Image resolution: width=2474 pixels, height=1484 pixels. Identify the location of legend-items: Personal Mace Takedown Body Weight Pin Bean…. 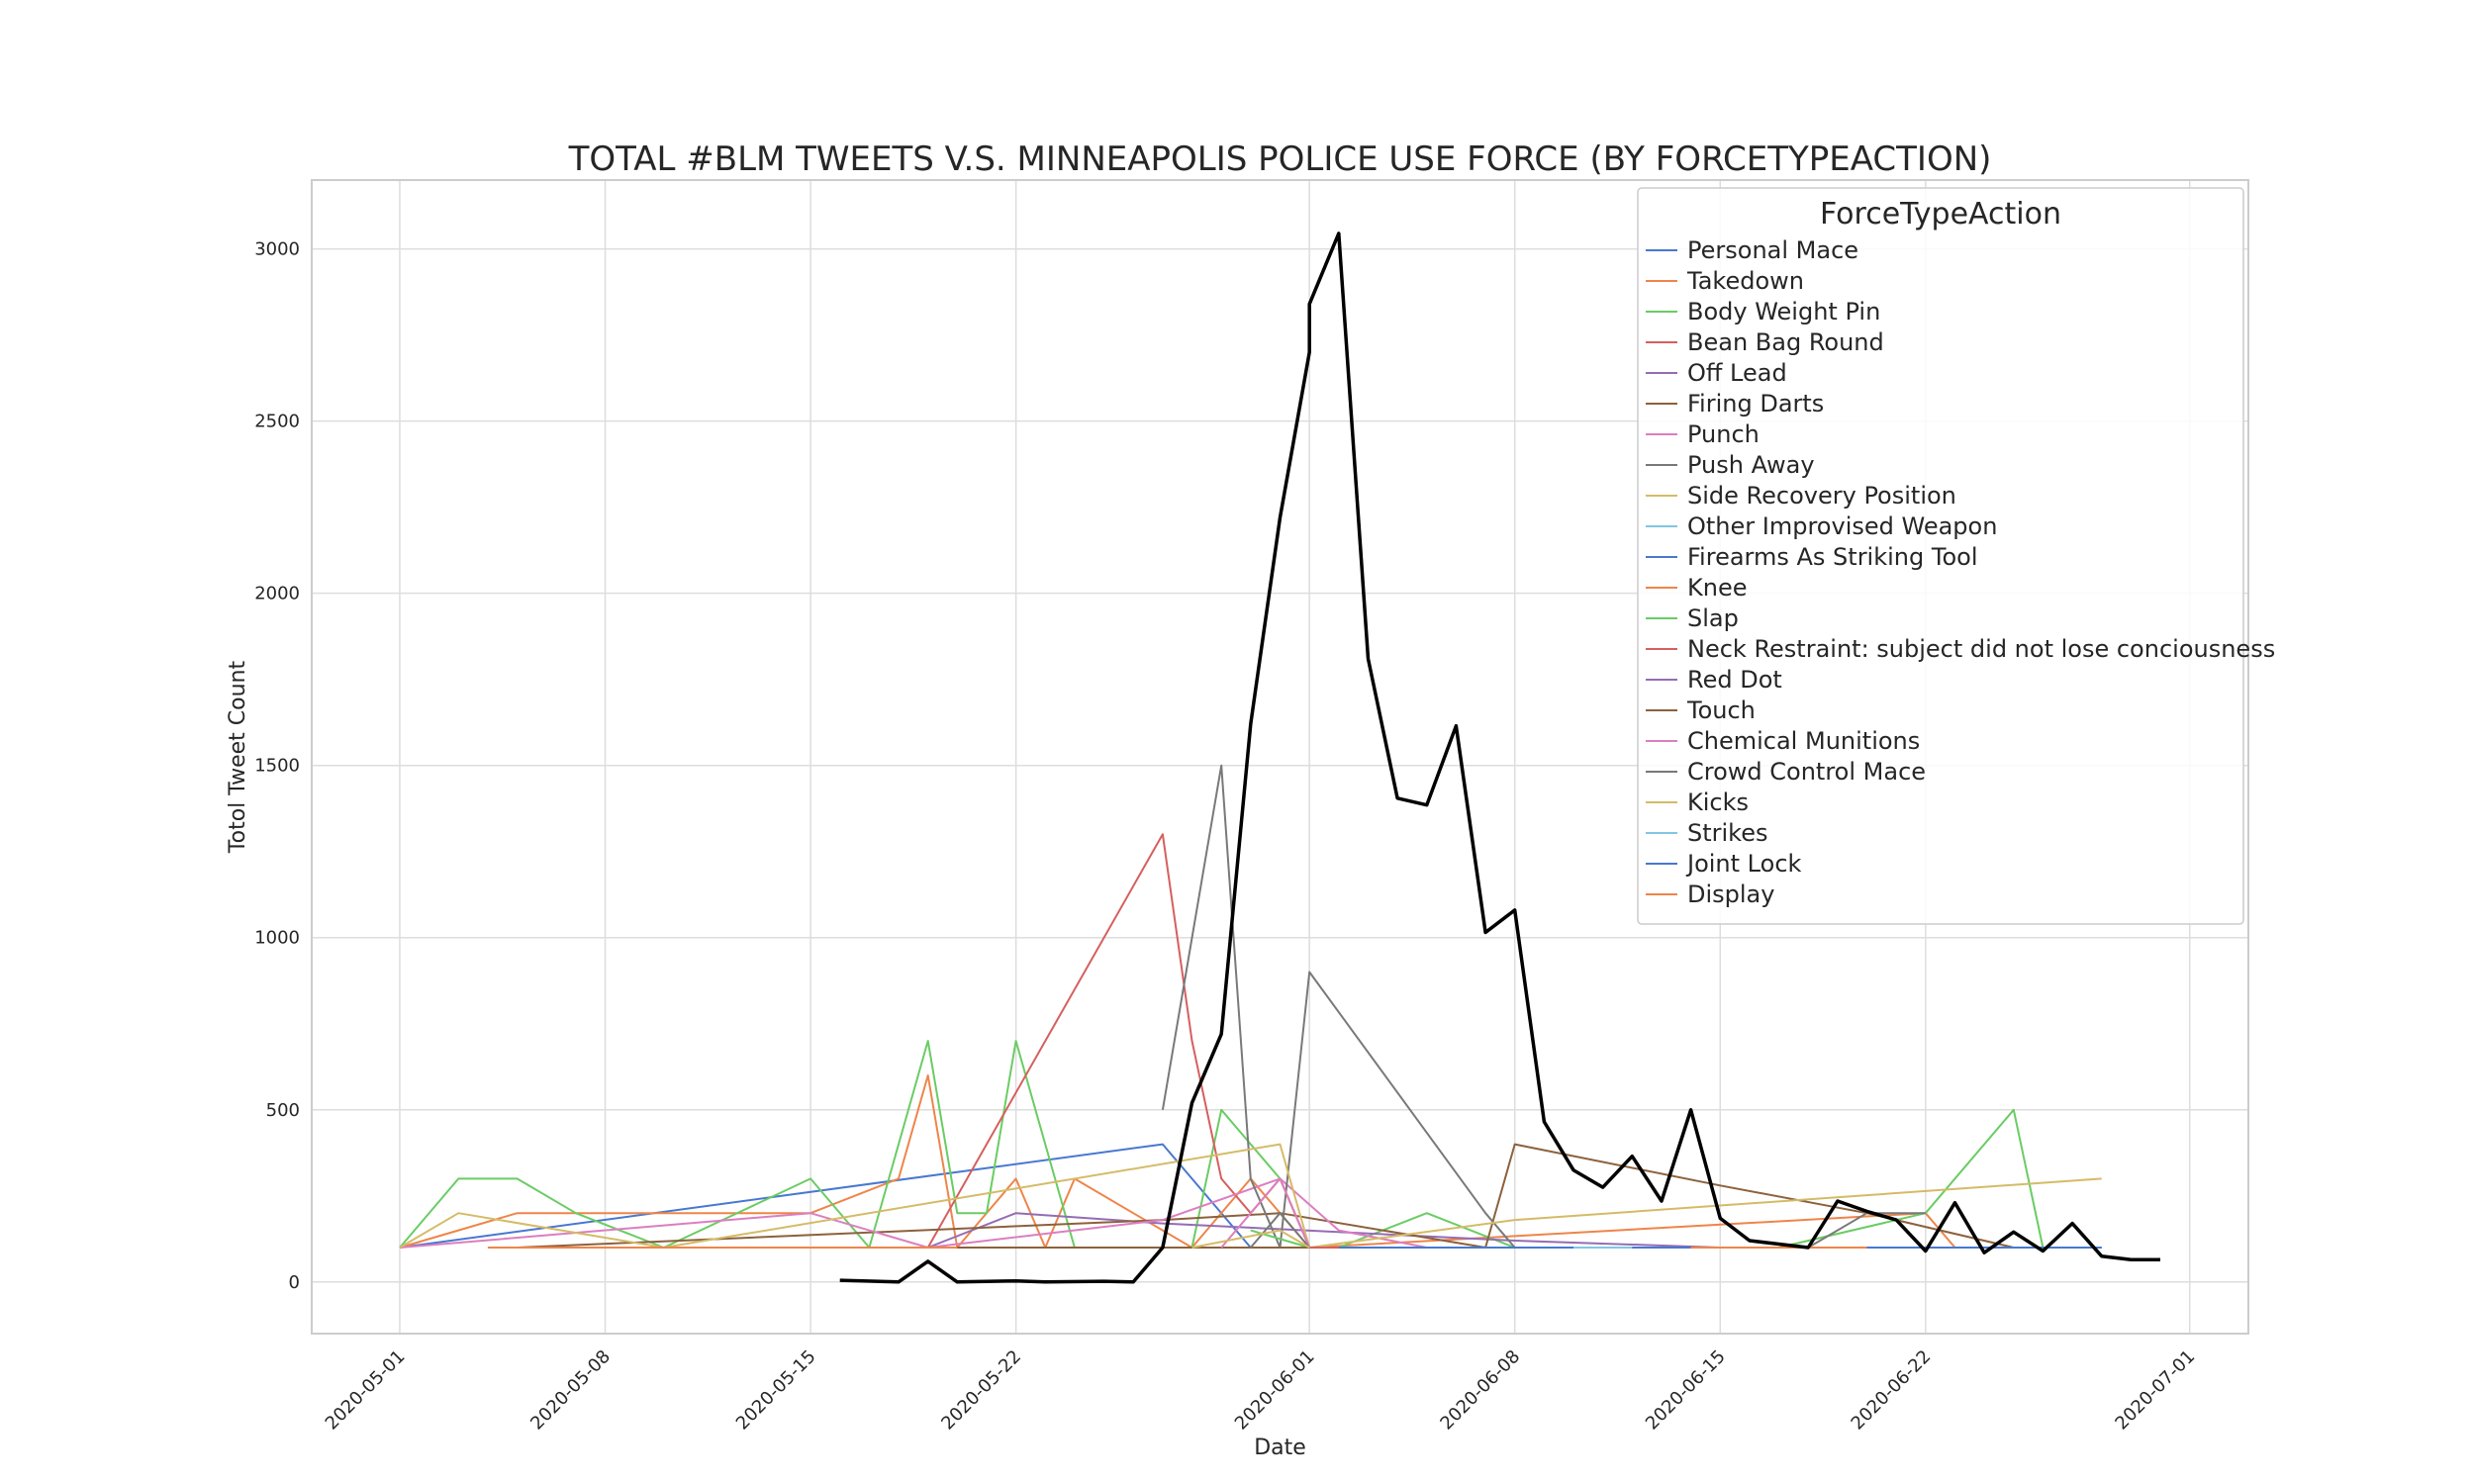
(1961, 572).